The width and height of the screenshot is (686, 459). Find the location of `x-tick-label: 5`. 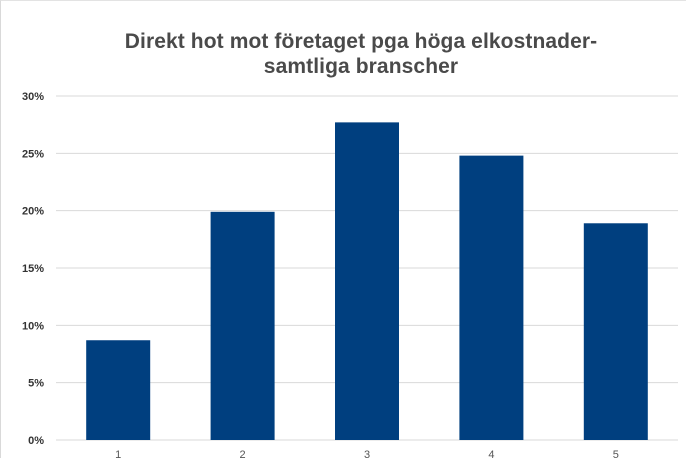

x-tick-label: 5 is located at coordinates (616, 454).